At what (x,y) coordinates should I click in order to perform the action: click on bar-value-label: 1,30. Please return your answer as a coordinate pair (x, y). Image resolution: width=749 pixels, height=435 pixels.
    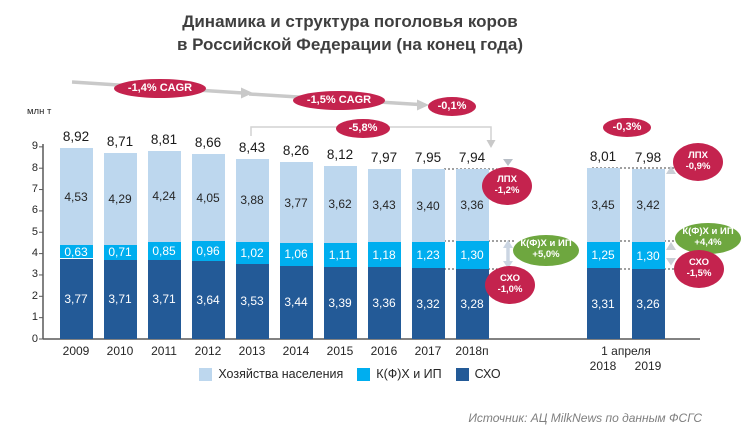
    Looking at the image, I should click on (472, 255).